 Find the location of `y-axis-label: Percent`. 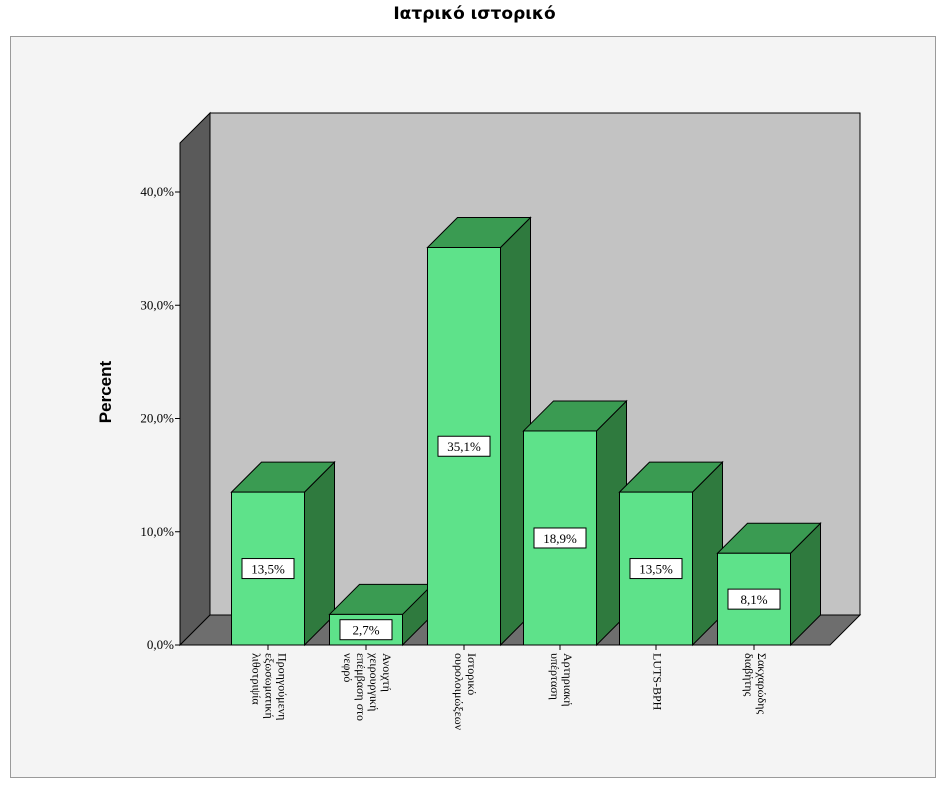

y-axis-label: Percent is located at coordinates (105, 391).